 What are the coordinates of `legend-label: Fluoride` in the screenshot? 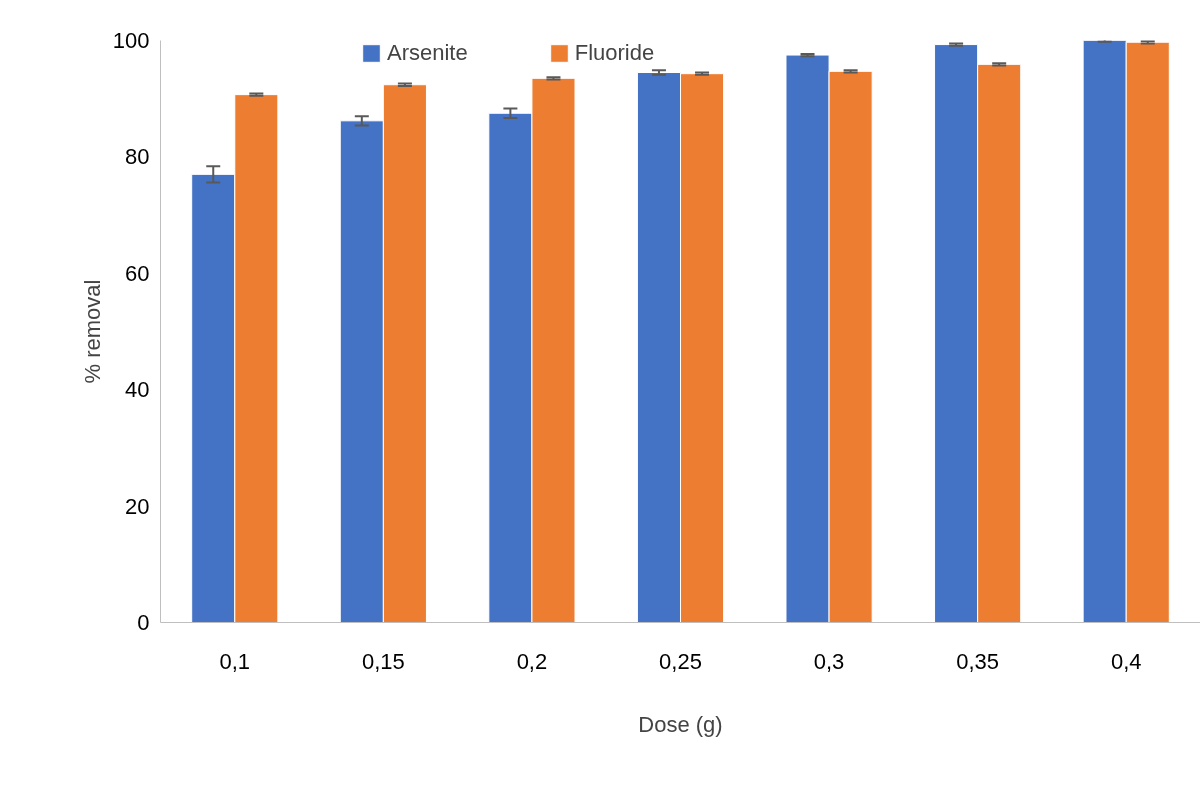 It's located at (614, 53).